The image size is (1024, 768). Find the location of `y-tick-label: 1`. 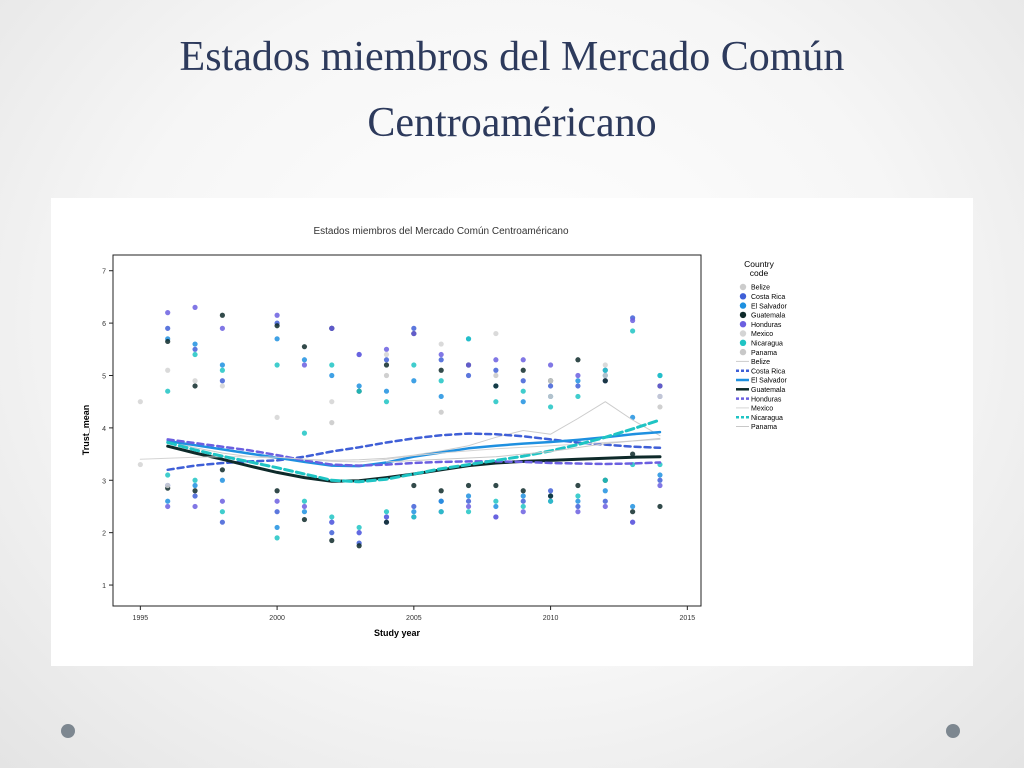

y-tick-label: 1 is located at coordinates (104, 586).